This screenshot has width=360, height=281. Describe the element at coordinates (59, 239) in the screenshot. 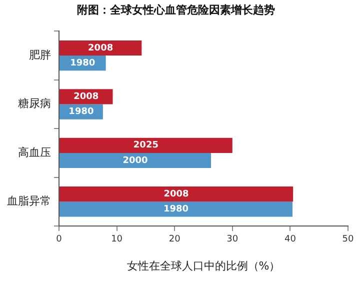

I see `x-tick-label: 0` at that location.